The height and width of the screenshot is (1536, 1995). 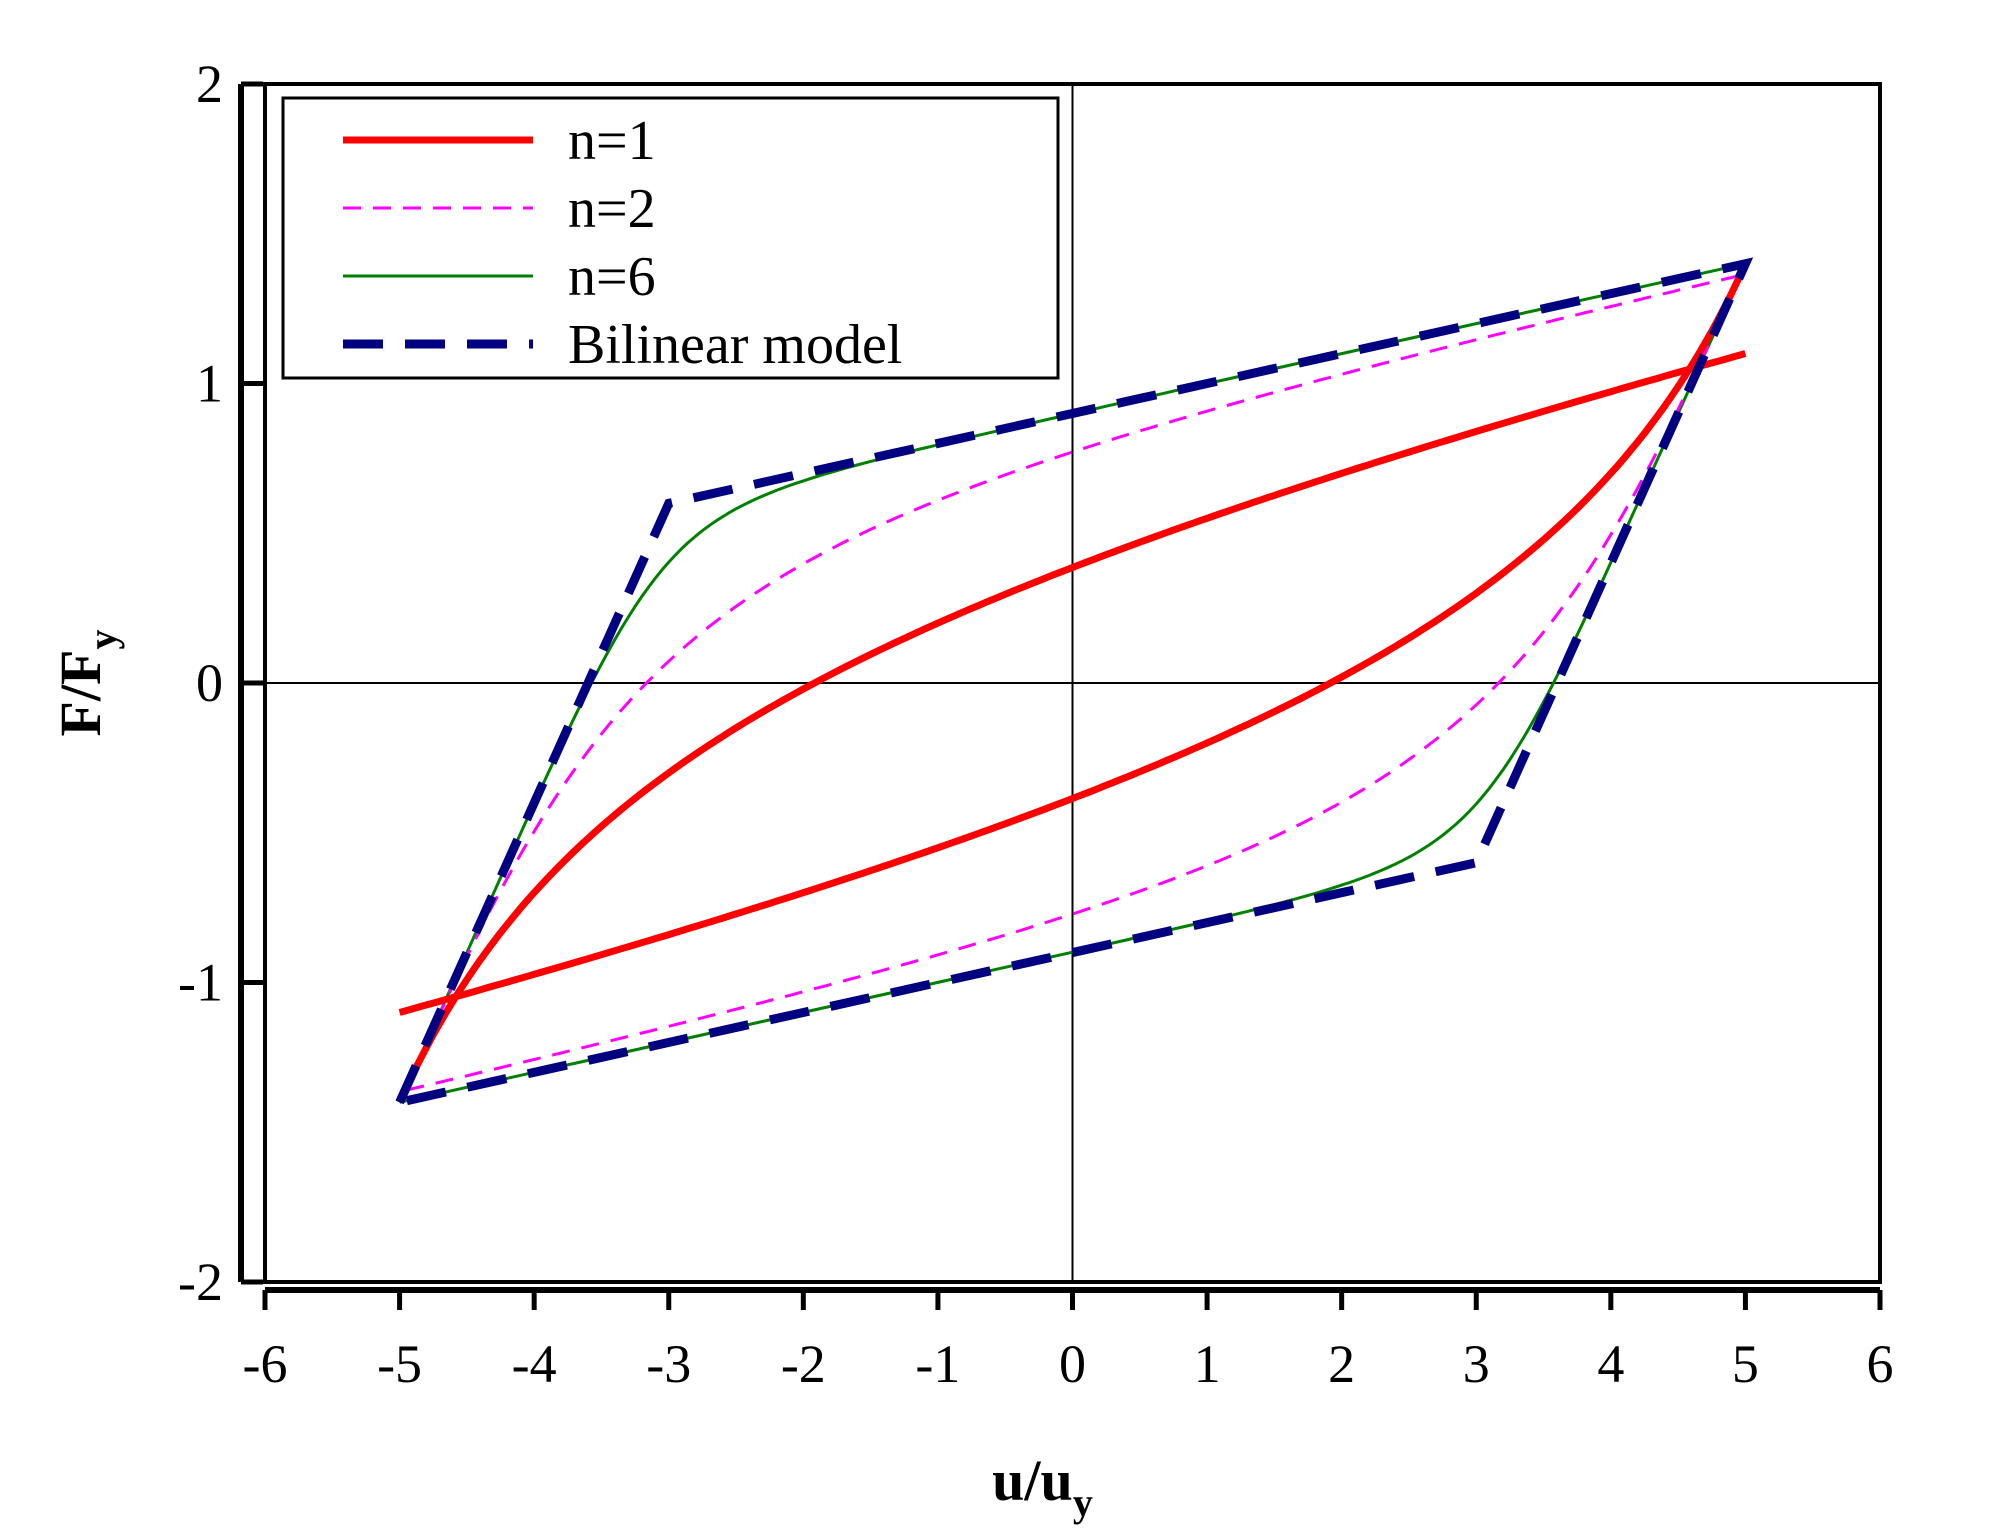 I want to click on legend-label-1: n=2, so click(x=612, y=209).